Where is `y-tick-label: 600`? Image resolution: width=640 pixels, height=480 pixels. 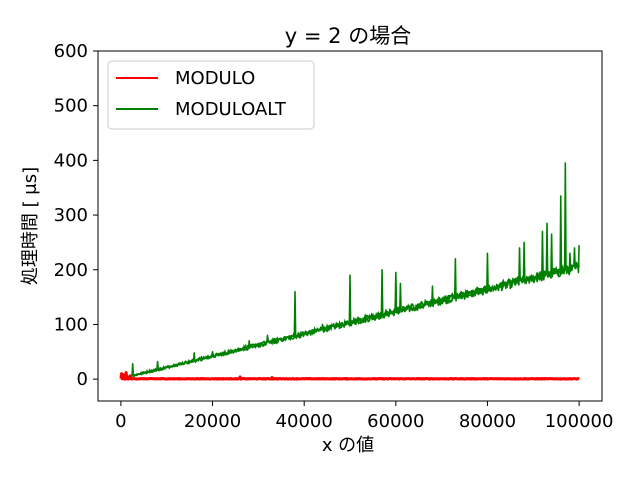
y-tick-label: 600 is located at coordinates (71, 51).